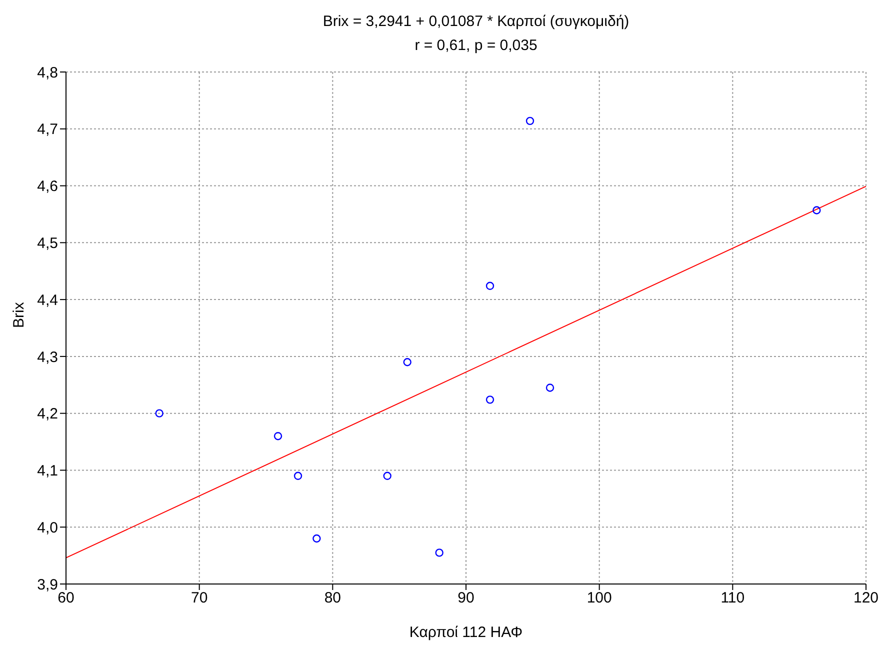 The height and width of the screenshot is (657, 892). I want to click on x-tick-label: 110, so click(732, 598).